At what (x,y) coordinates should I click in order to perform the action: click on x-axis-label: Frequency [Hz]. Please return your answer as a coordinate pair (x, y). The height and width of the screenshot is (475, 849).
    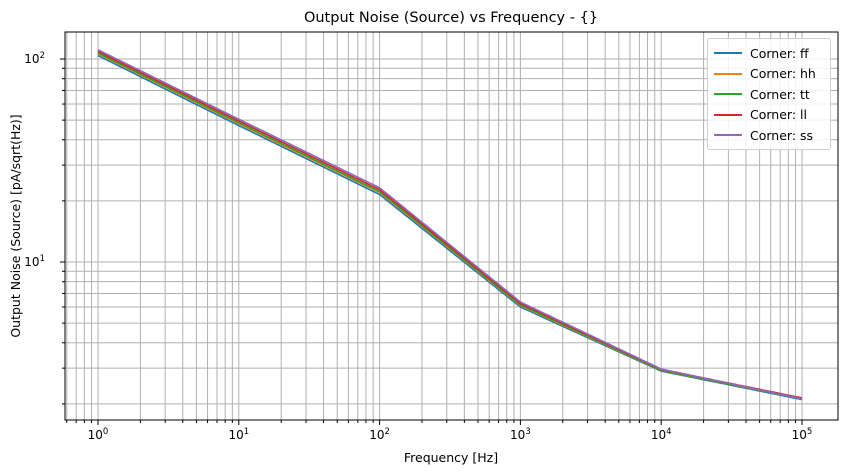
    Looking at the image, I should click on (451, 457).